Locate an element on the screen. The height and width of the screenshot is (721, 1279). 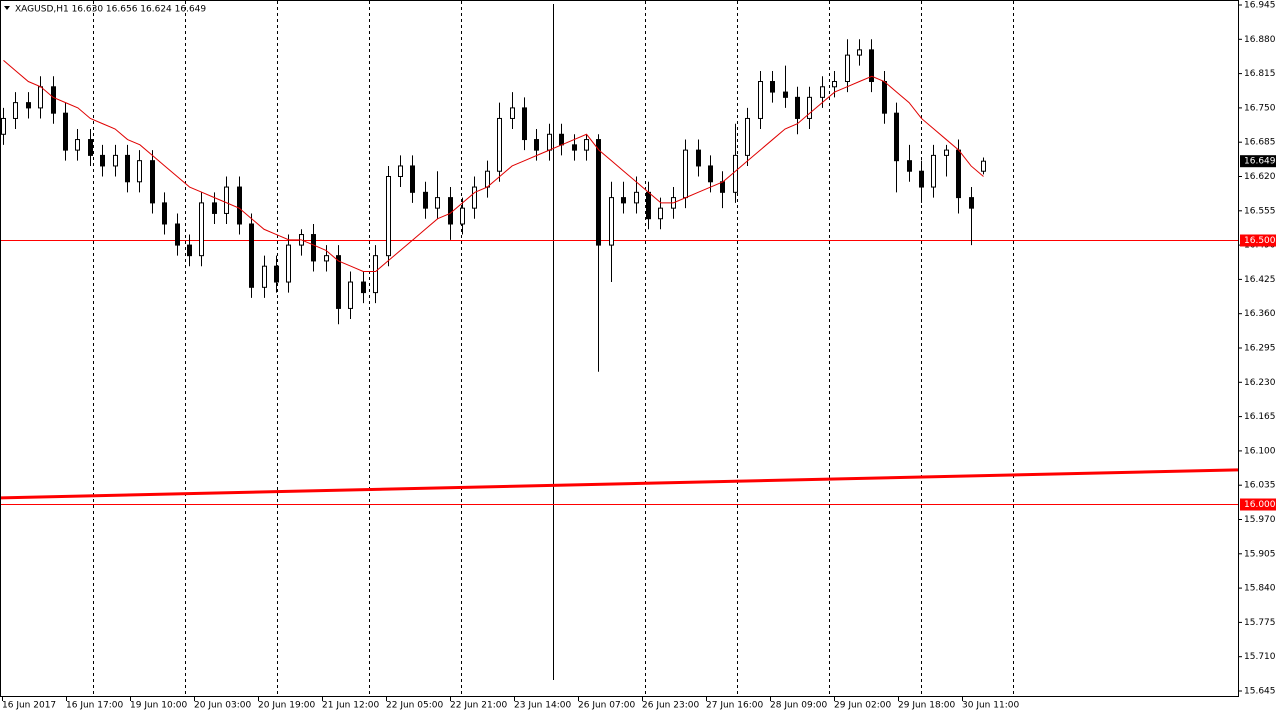
current-price-bg is located at coordinates (1258, 161).